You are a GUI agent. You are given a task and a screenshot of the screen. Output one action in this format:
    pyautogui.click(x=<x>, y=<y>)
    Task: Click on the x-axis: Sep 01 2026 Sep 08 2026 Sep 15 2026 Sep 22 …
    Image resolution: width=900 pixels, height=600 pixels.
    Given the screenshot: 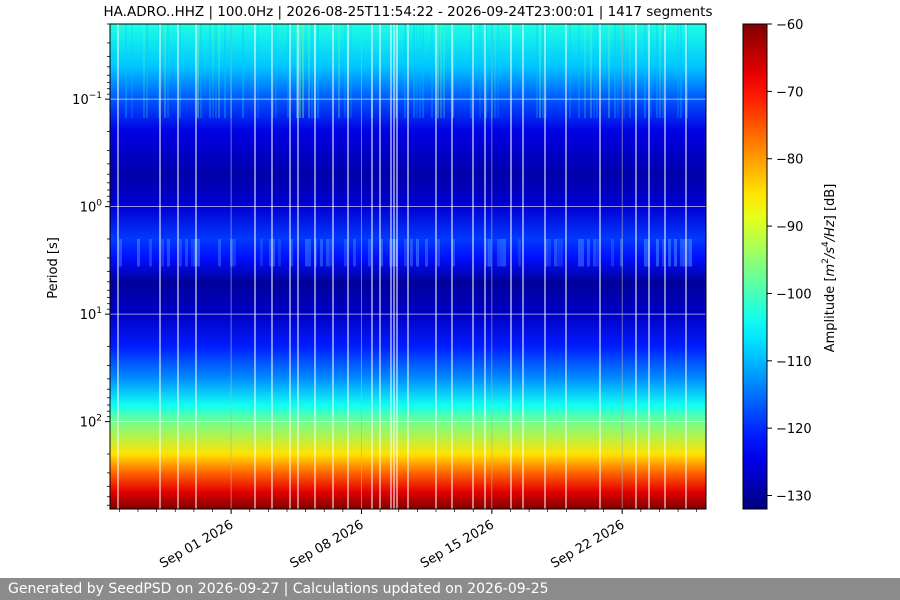 What is the action you would take?
    pyautogui.click(x=408, y=540)
    